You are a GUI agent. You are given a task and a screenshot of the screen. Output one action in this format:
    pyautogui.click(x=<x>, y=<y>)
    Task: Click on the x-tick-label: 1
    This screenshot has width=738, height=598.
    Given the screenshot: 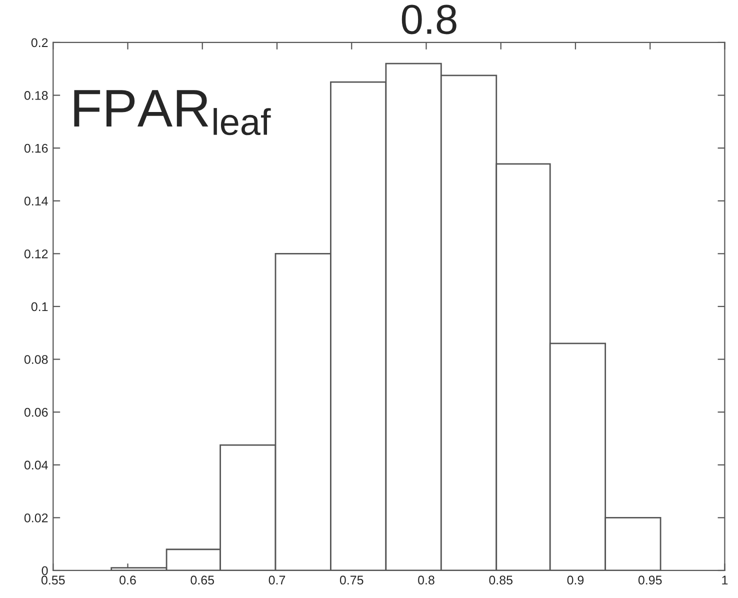 What is the action you would take?
    pyautogui.click(x=725, y=580)
    